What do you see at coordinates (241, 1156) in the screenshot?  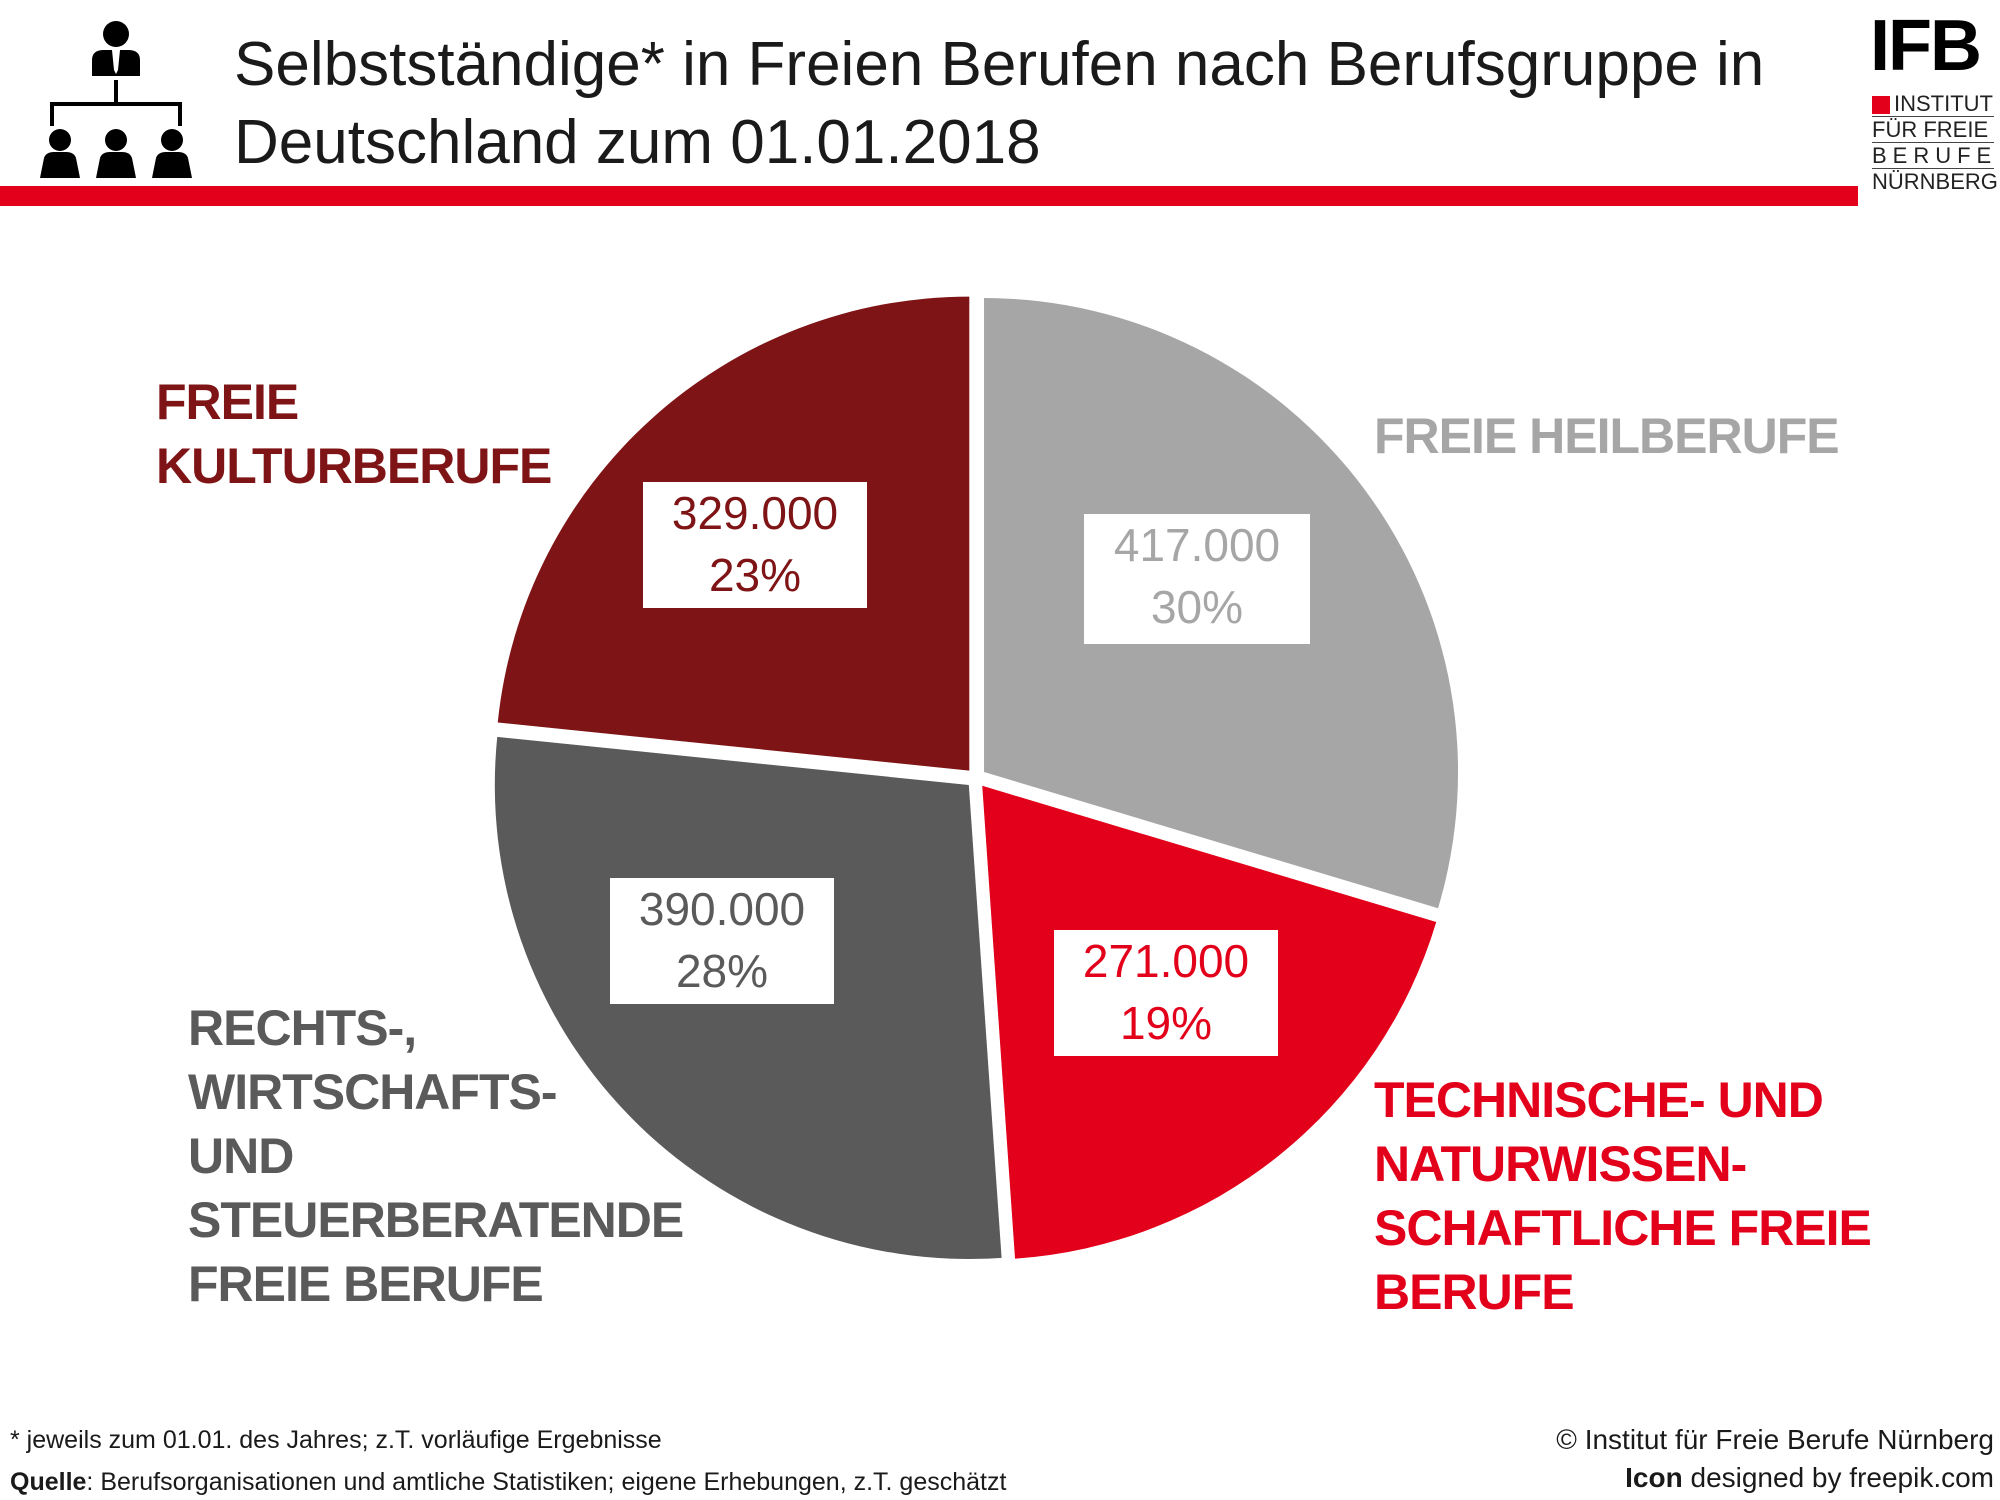 I see `slice-label-line: UND` at bounding box center [241, 1156].